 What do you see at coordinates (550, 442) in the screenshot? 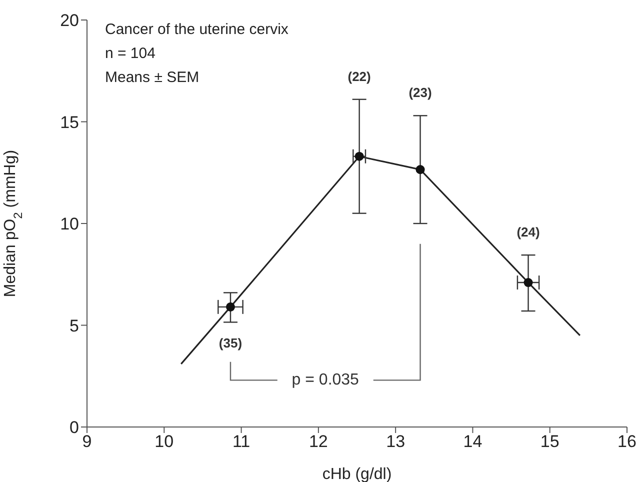
I see `x-tick-label: 15` at bounding box center [550, 442].